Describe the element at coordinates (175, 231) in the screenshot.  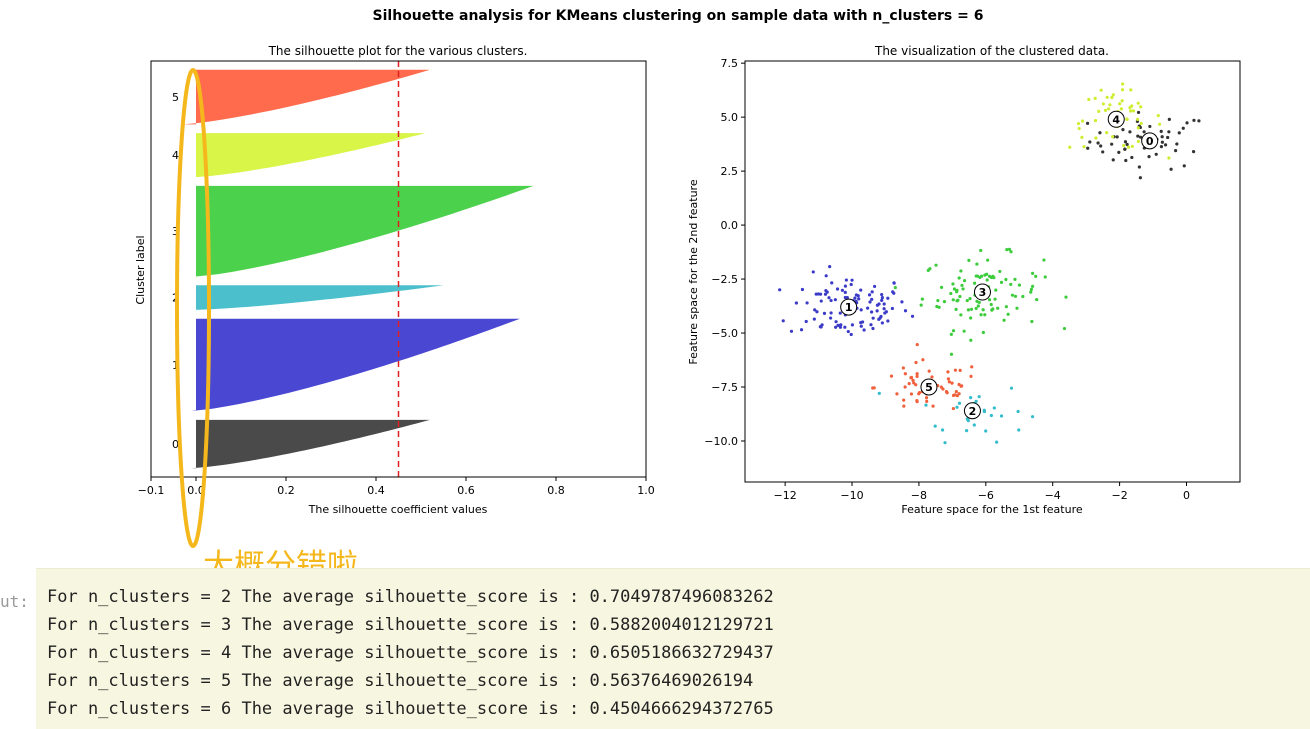
I see `cluster-label-tick: 3` at that location.